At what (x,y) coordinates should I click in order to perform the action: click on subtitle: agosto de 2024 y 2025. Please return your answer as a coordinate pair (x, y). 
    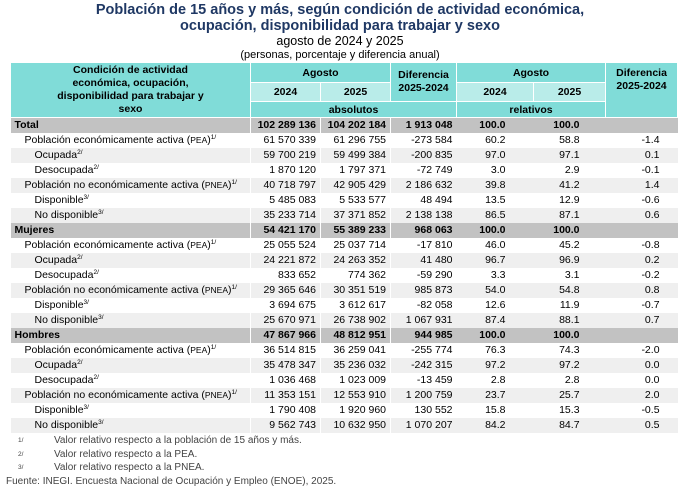
    Looking at the image, I should click on (340, 41).